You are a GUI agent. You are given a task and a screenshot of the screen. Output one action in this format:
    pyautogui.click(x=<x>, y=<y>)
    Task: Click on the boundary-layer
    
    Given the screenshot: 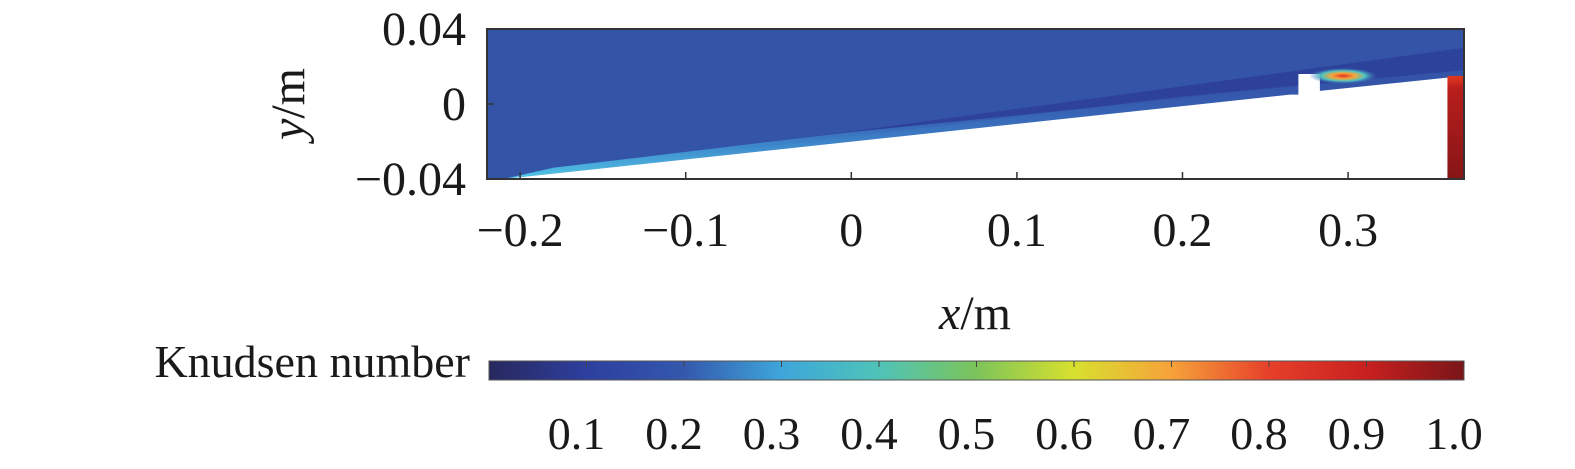 What is the action you would take?
    pyautogui.click(x=901, y=131)
    